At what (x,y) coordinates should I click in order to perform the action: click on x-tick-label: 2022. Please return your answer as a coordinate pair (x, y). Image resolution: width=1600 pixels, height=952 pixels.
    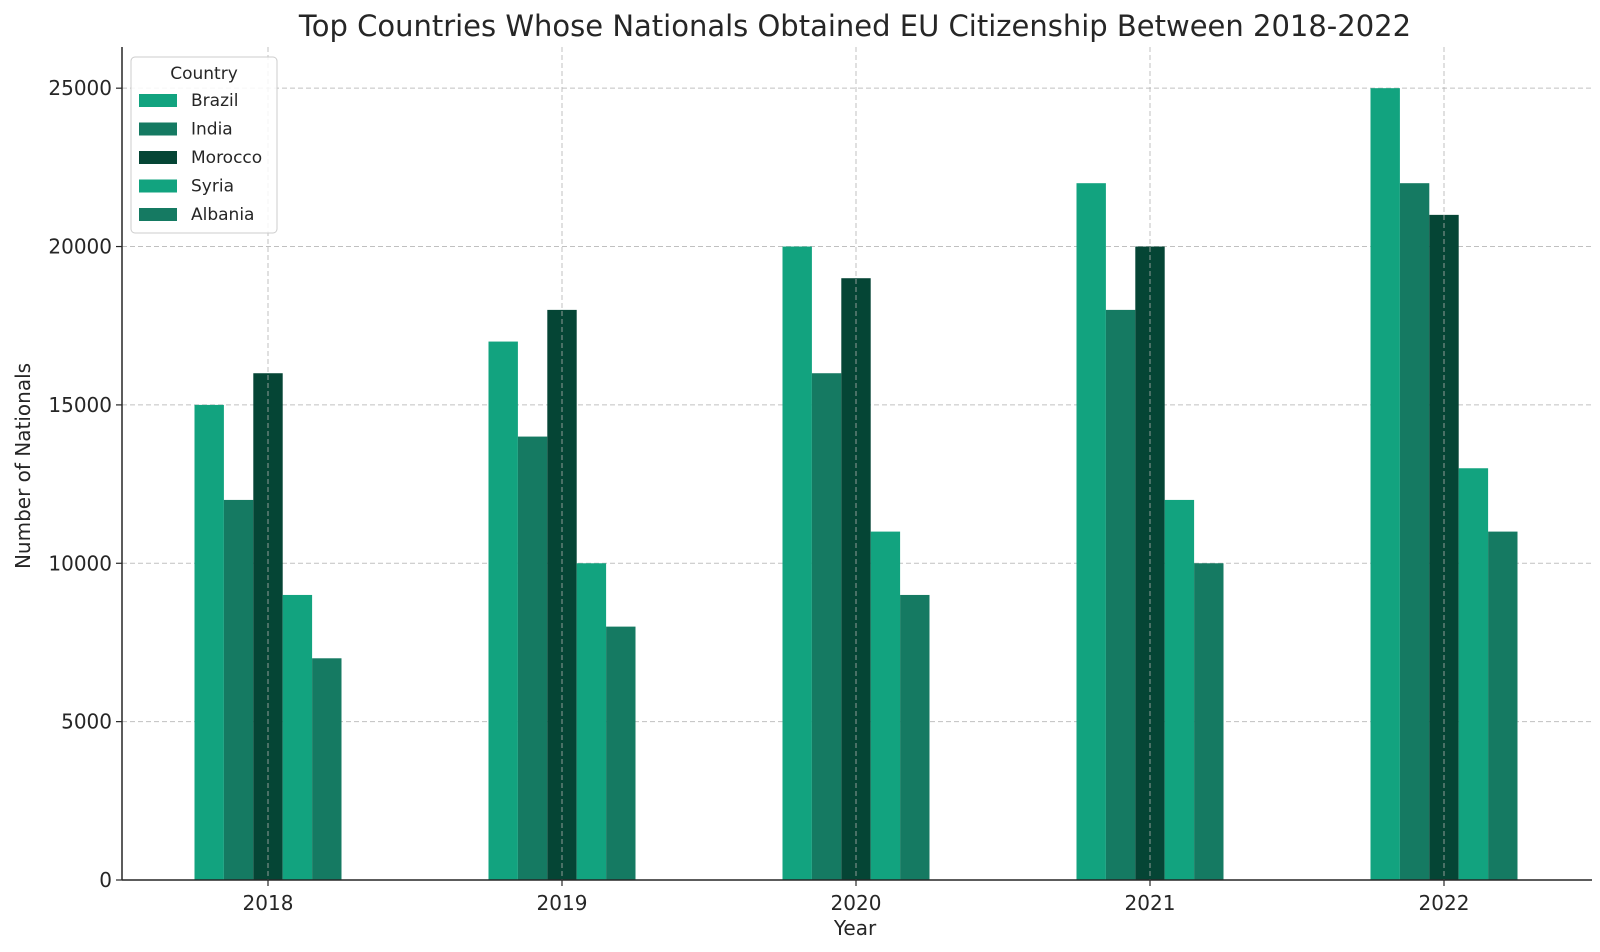
    Looking at the image, I should click on (1444, 903).